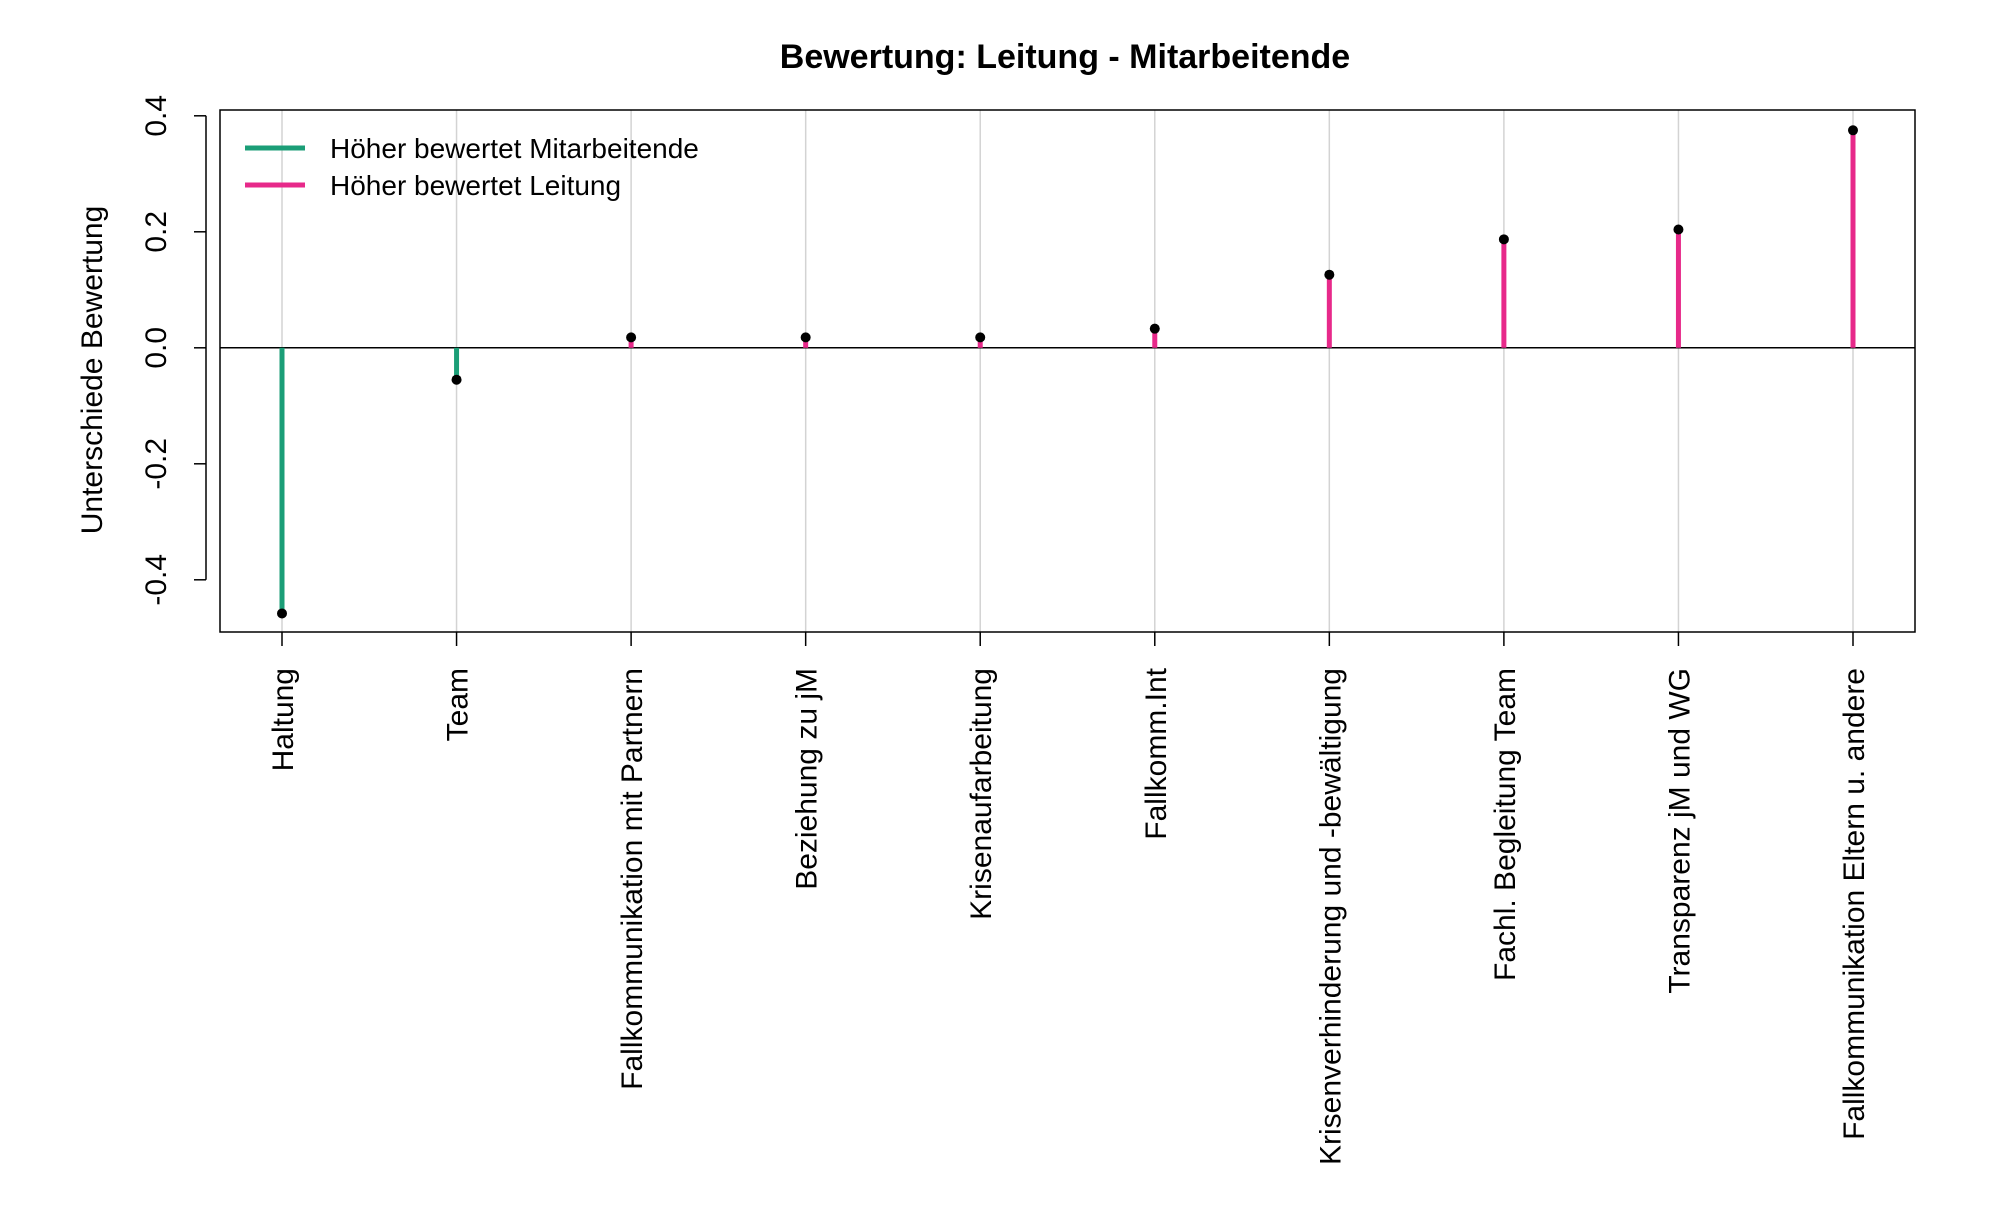 Image resolution: width=2000 pixels, height=1205 pixels. I want to click on chart-title: Bewertung: Leitung - Mitarbeitende, so click(1065, 57).